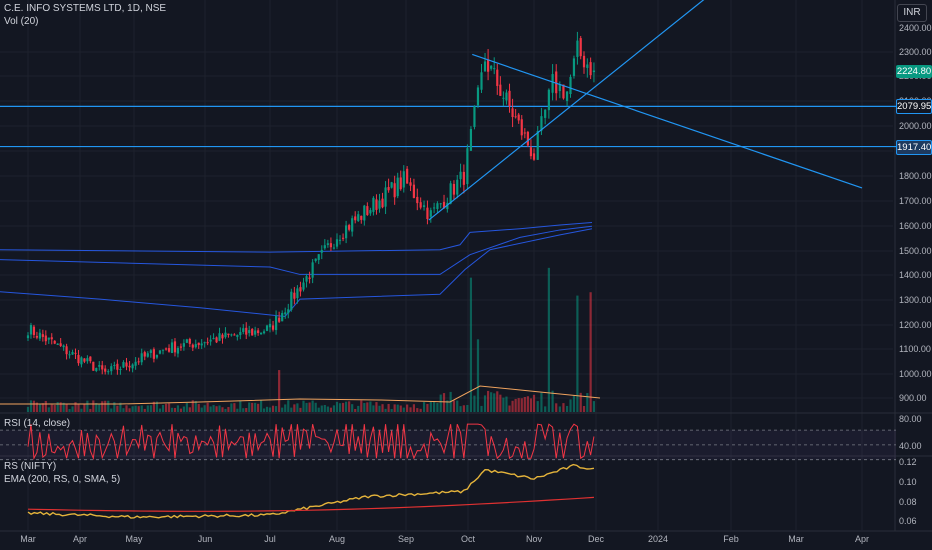 The width and height of the screenshot is (932, 550). What do you see at coordinates (296, 269) in the screenshot?
I see `vwap-bands` at bounding box center [296, 269].